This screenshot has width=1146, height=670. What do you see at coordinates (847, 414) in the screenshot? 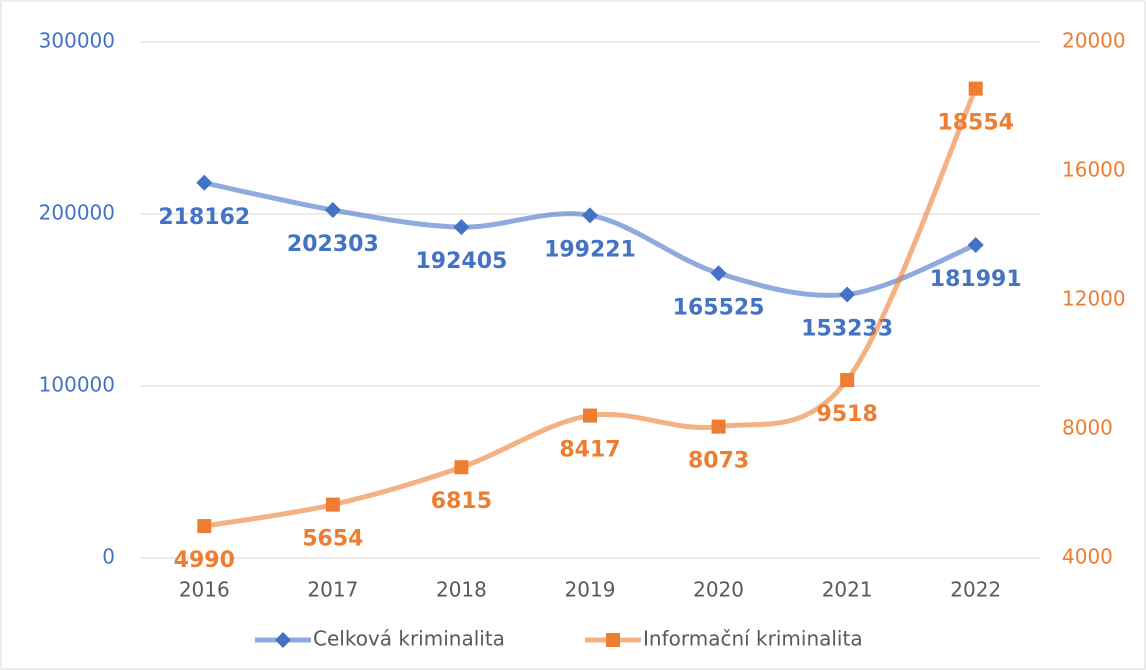
I see `data-label: 9518` at bounding box center [847, 414].